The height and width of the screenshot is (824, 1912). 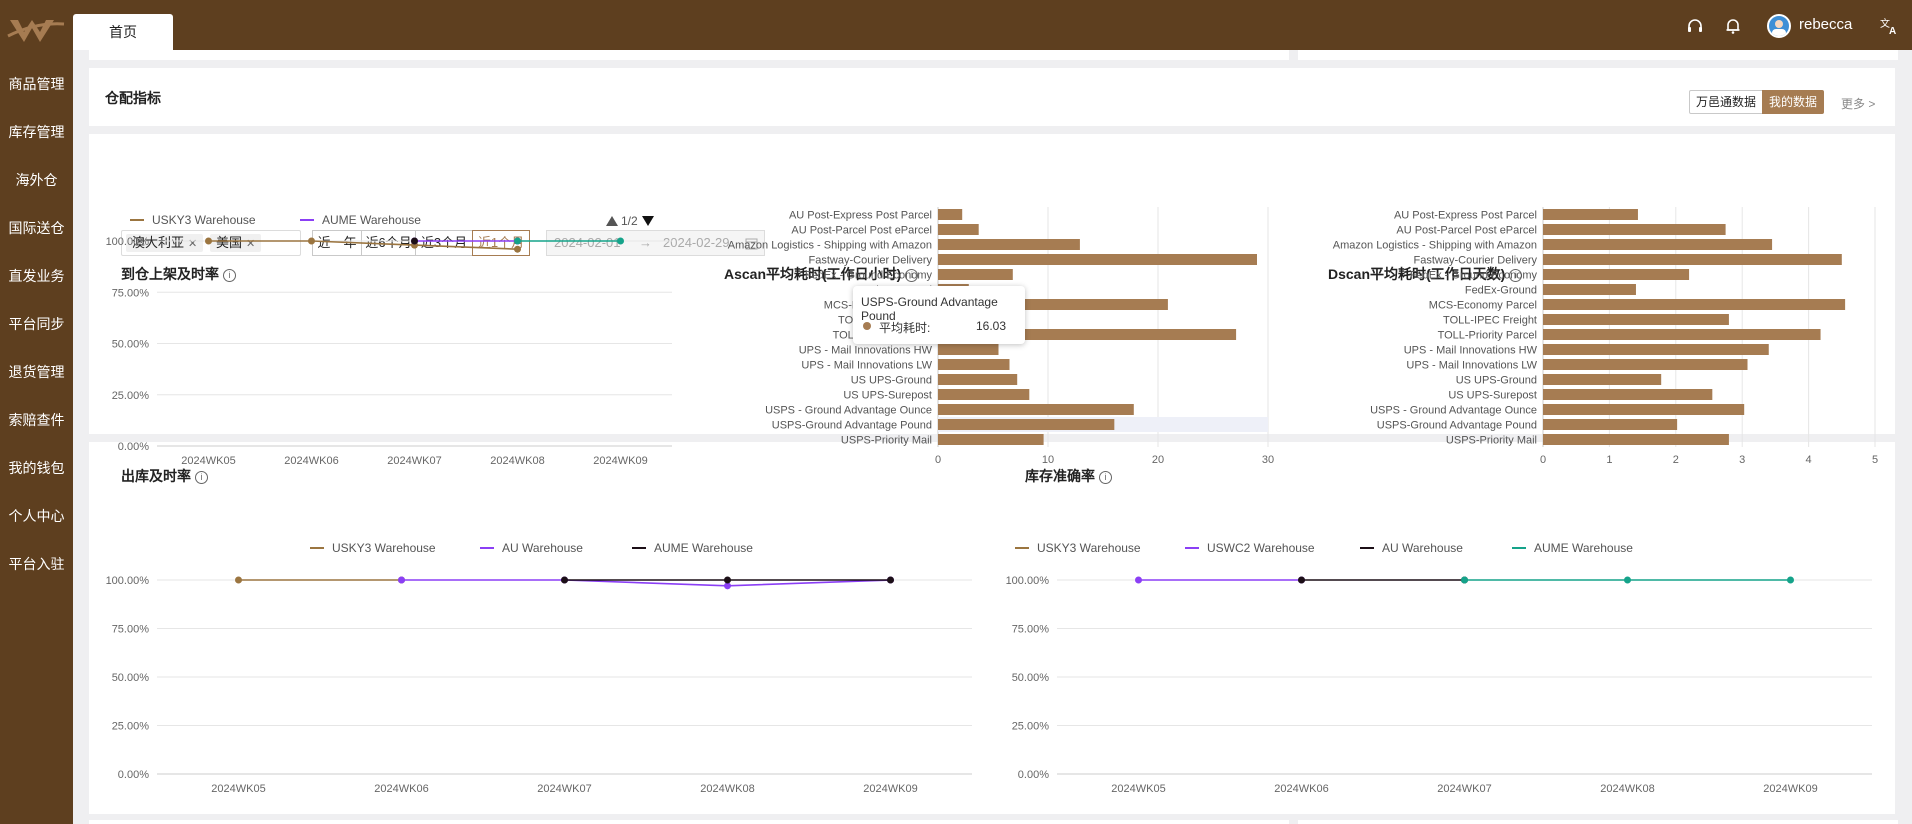 I want to click on chart-title-text: 库存准确率, so click(x=1060, y=476).